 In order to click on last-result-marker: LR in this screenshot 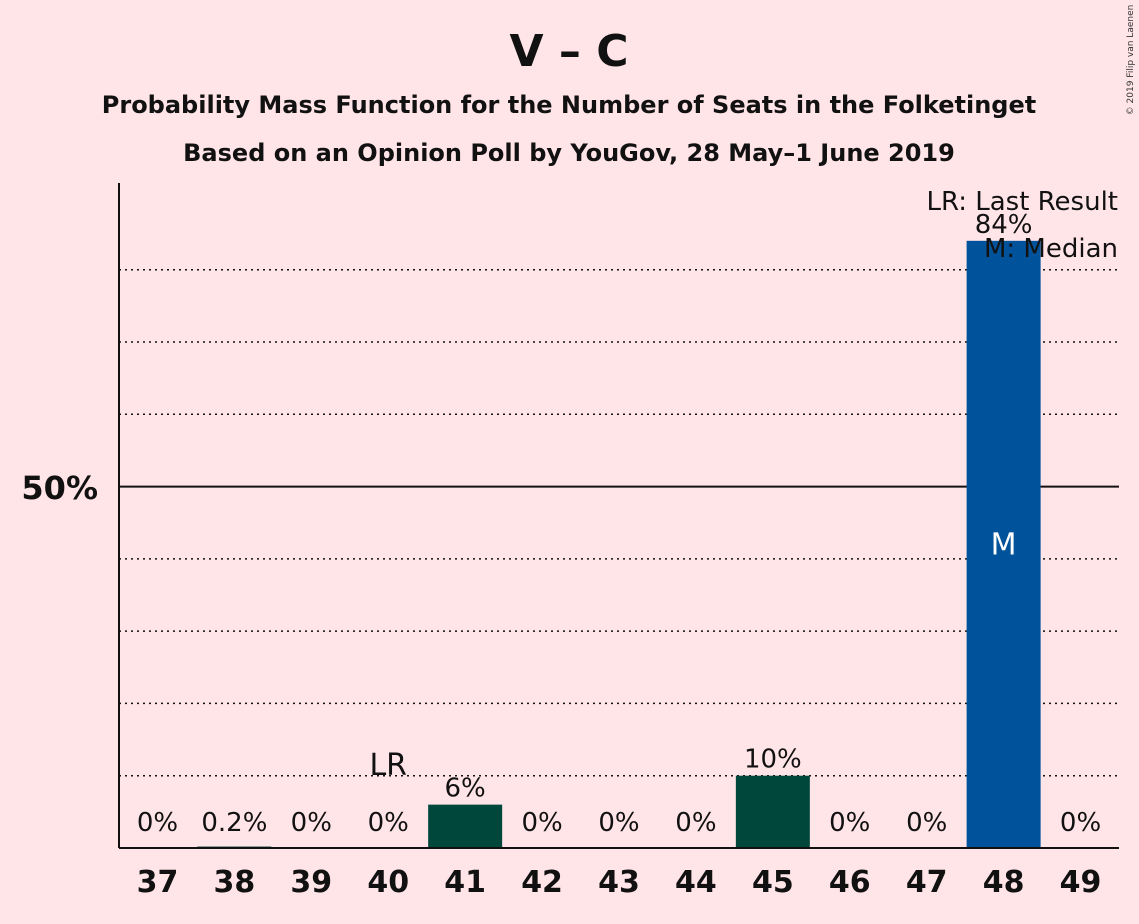, I will do `click(388, 765)`.